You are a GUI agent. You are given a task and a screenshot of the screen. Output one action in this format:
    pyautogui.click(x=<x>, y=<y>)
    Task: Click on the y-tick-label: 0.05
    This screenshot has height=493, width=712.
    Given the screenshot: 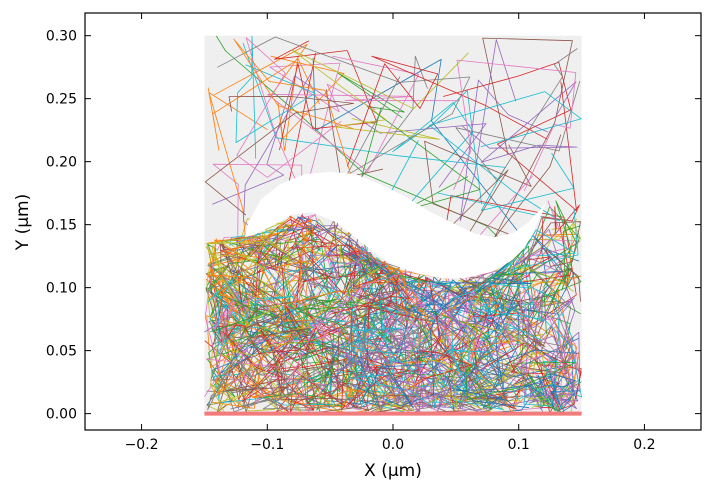 What is the action you would take?
    pyautogui.click(x=61, y=352)
    